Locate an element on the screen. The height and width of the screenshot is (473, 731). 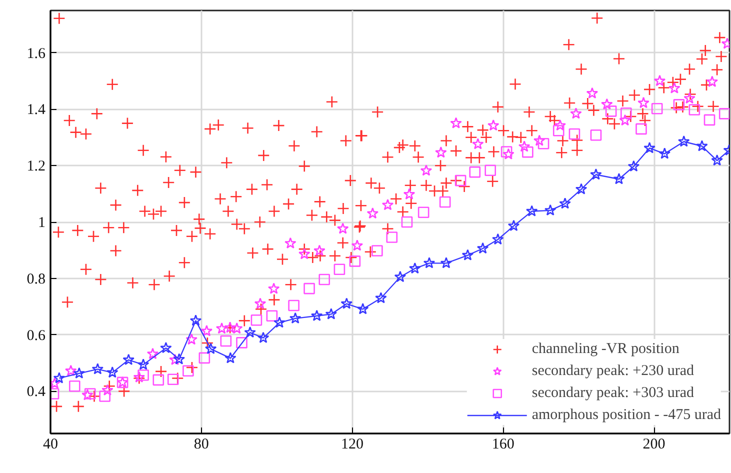
x-tick-label: 120 is located at coordinates (352, 444).